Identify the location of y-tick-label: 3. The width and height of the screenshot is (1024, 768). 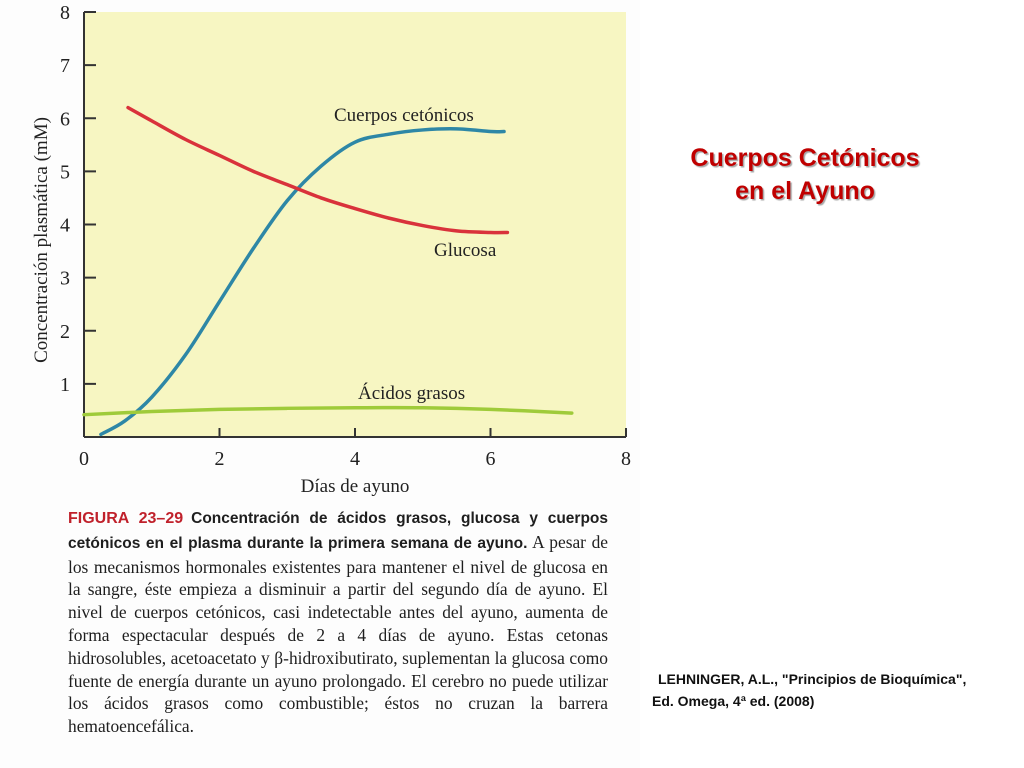
(65, 279).